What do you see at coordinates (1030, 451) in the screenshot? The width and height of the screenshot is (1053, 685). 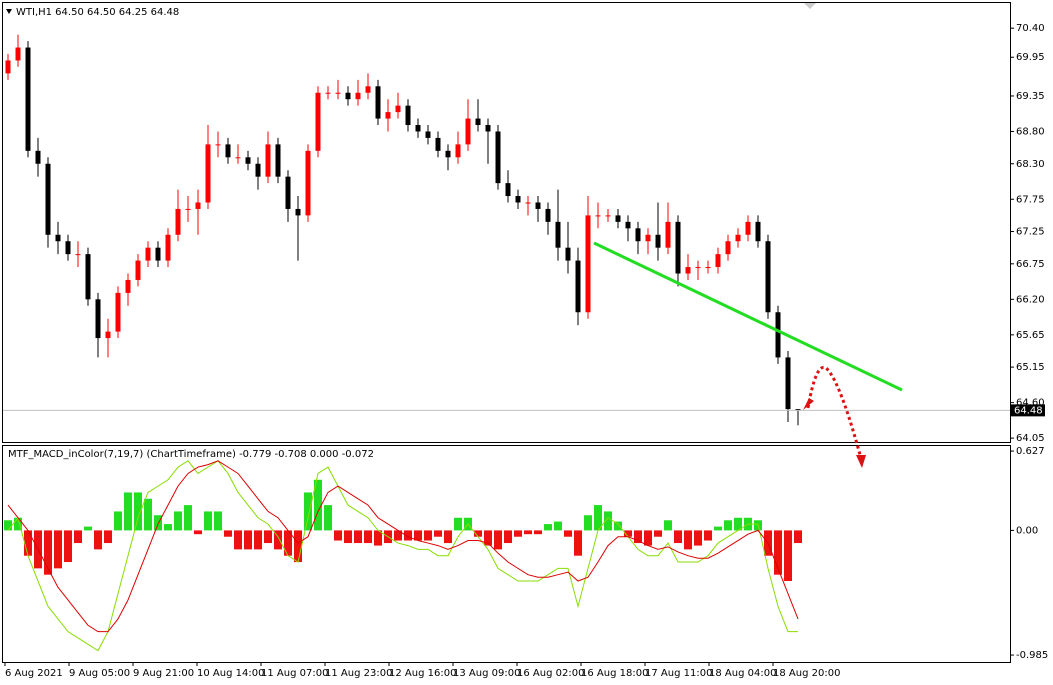 I see `y-tick-label: 0.627` at bounding box center [1030, 451].